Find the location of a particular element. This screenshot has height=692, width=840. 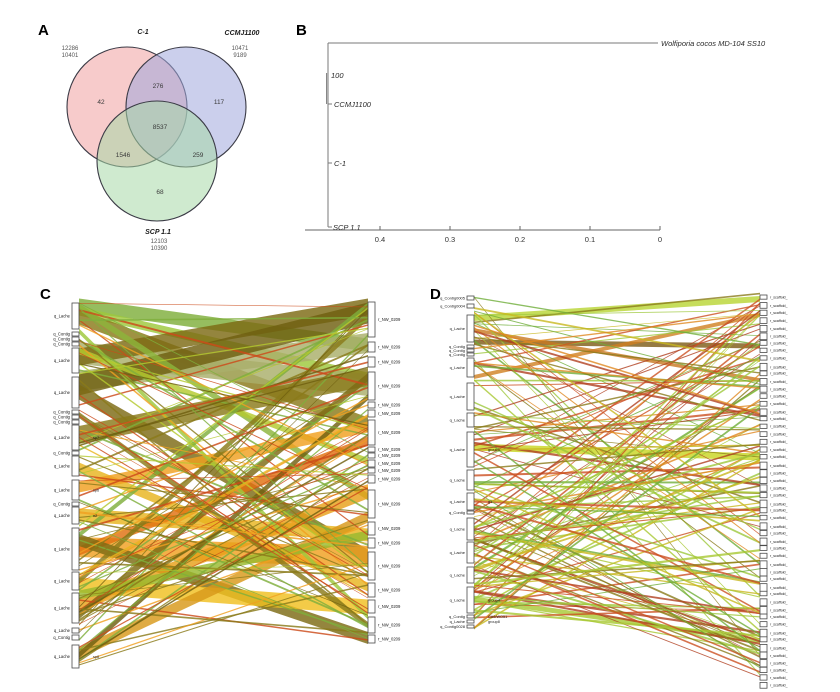

tree-tip-c1: C-1 is located at coordinates (340, 163).